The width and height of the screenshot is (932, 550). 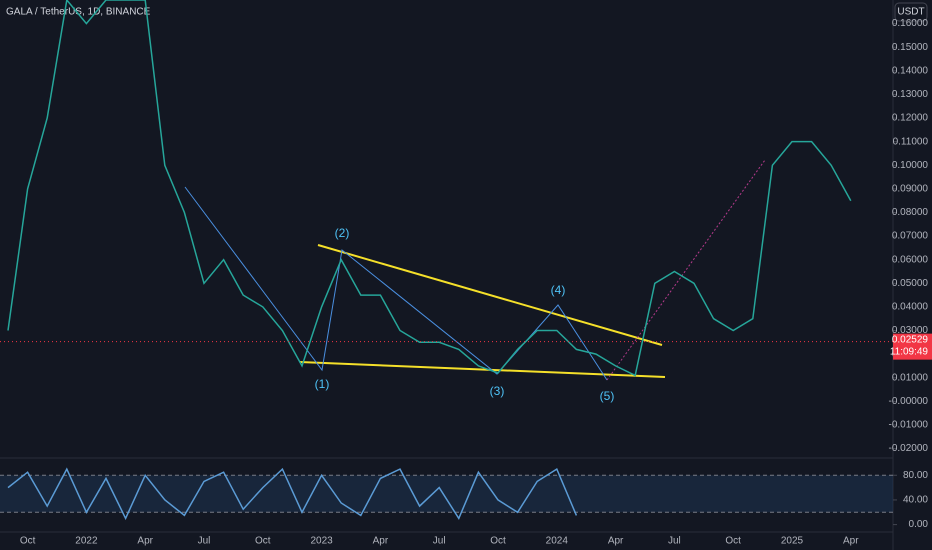 I want to click on y-tick-label: 0.04000, so click(x=910, y=307).